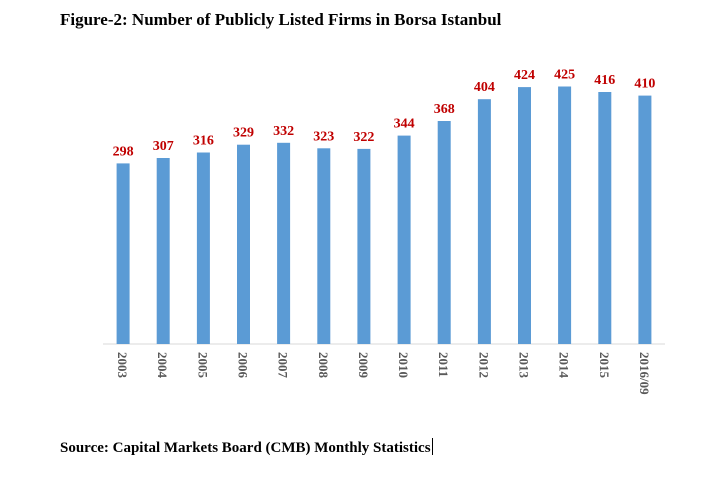 The width and height of the screenshot is (711, 479). Describe the element at coordinates (283, 131) in the screenshot. I see `data-label-2007: 332` at that location.